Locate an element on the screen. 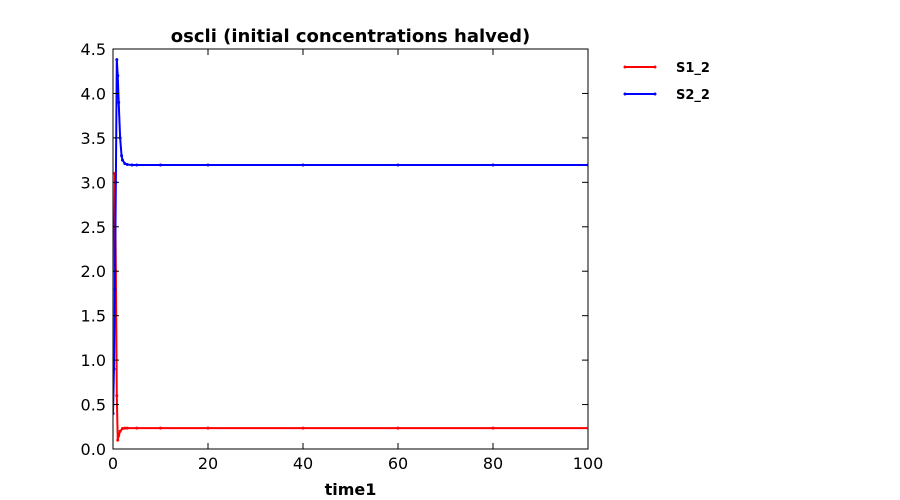 This screenshot has height=500, width=900. y-tick-label: 1.0 is located at coordinates (93, 360).